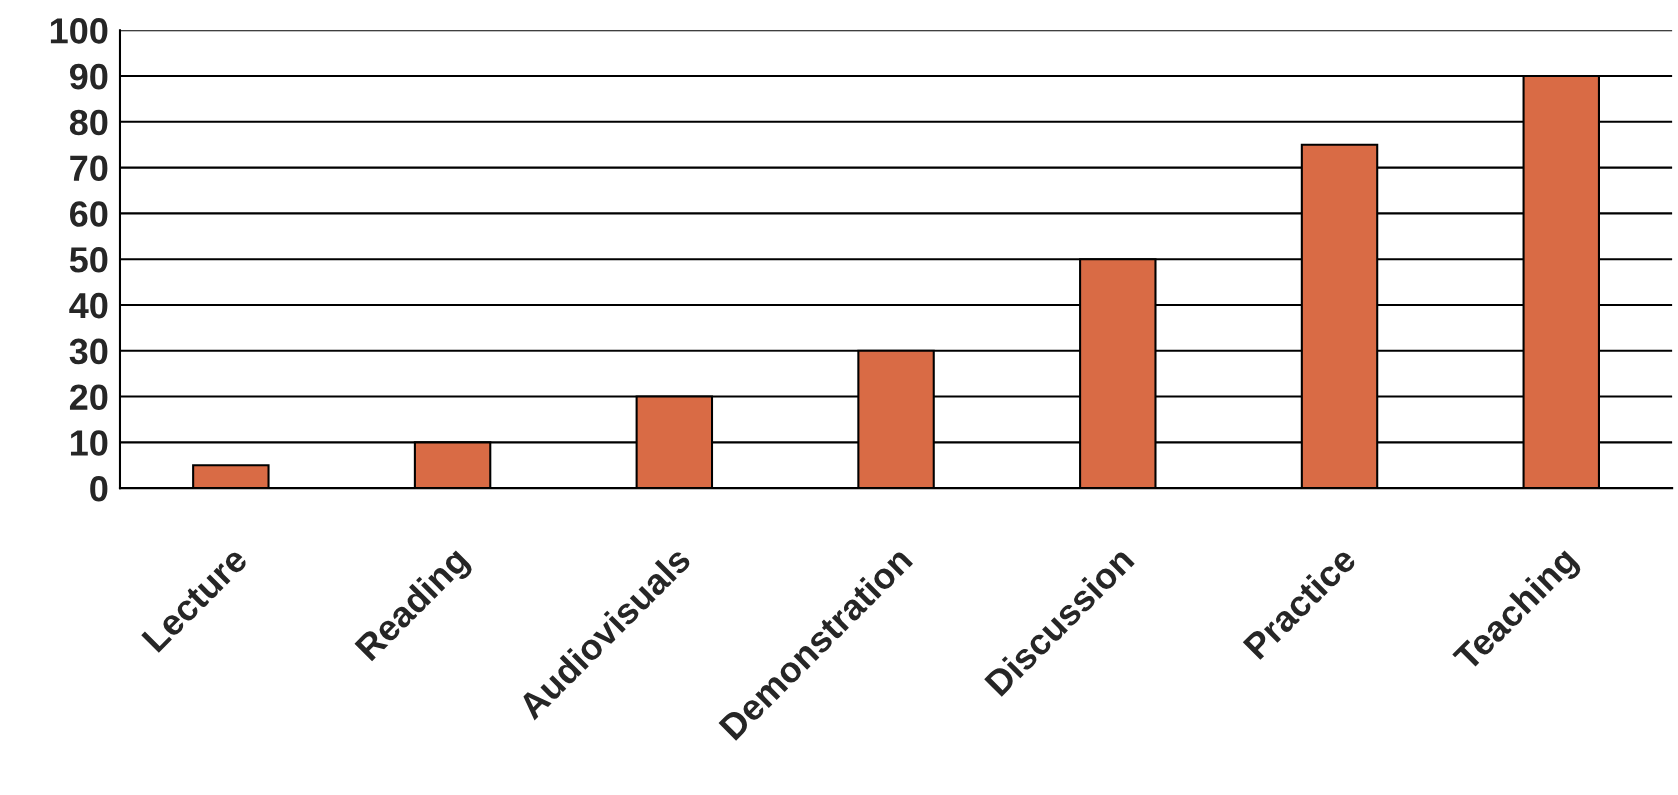 This screenshot has width=1678, height=795. What do you see at coordinates (89, 443) in the screenshot?
I see `y-tick-label: 10` at bounding box center [89, 443].